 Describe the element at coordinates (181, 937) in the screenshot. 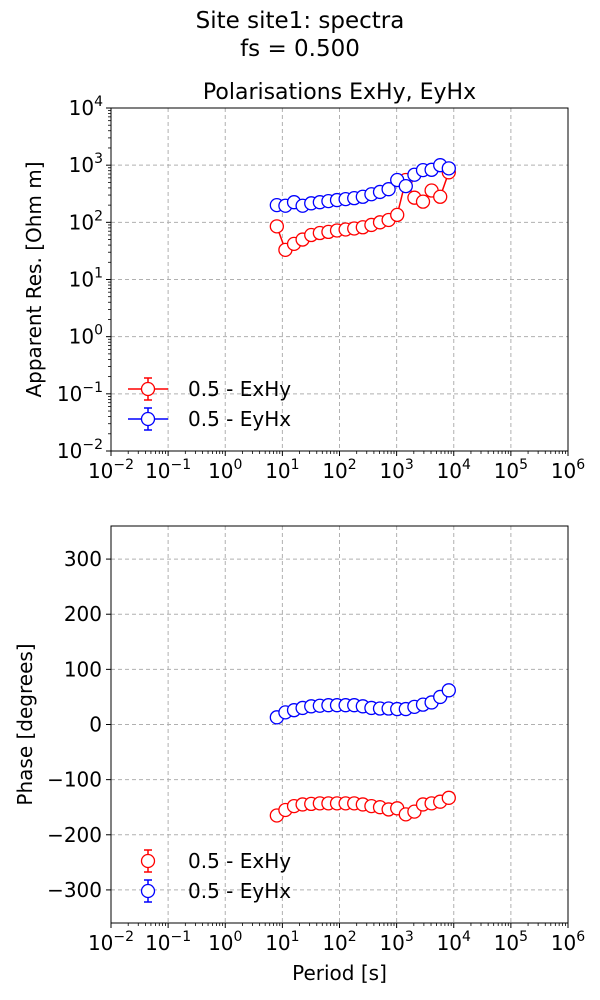

I see `x-tick-label-exponent: −1` at that location.